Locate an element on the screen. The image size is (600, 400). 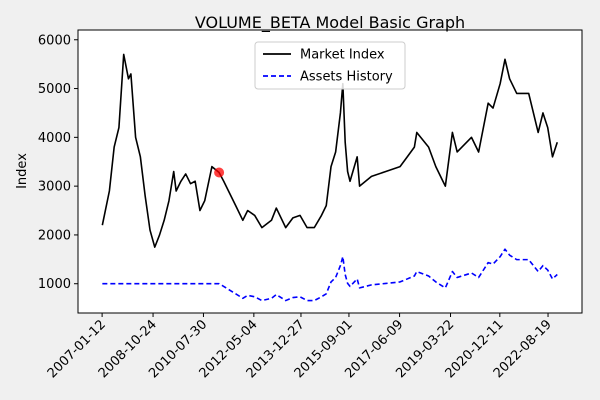
y-tick-label: 5000 is located at coordinates (54, 89).